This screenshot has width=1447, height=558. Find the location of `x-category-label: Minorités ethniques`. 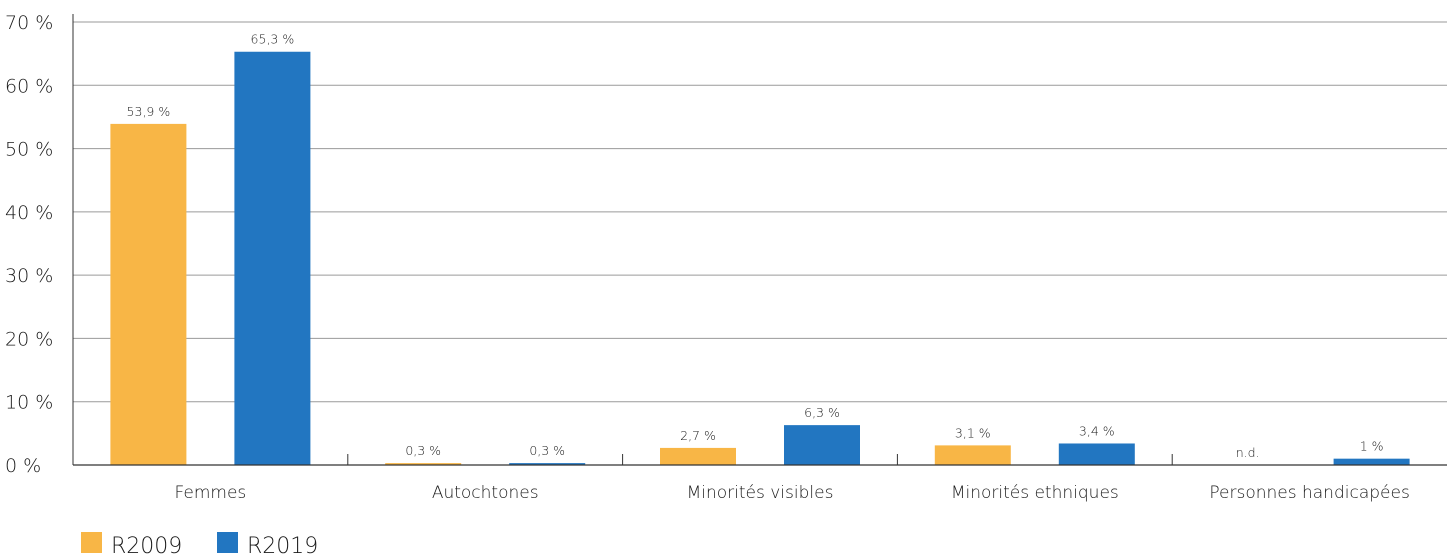

x-category-label: Minorités ethniques is located at coordinates (1035, 493).